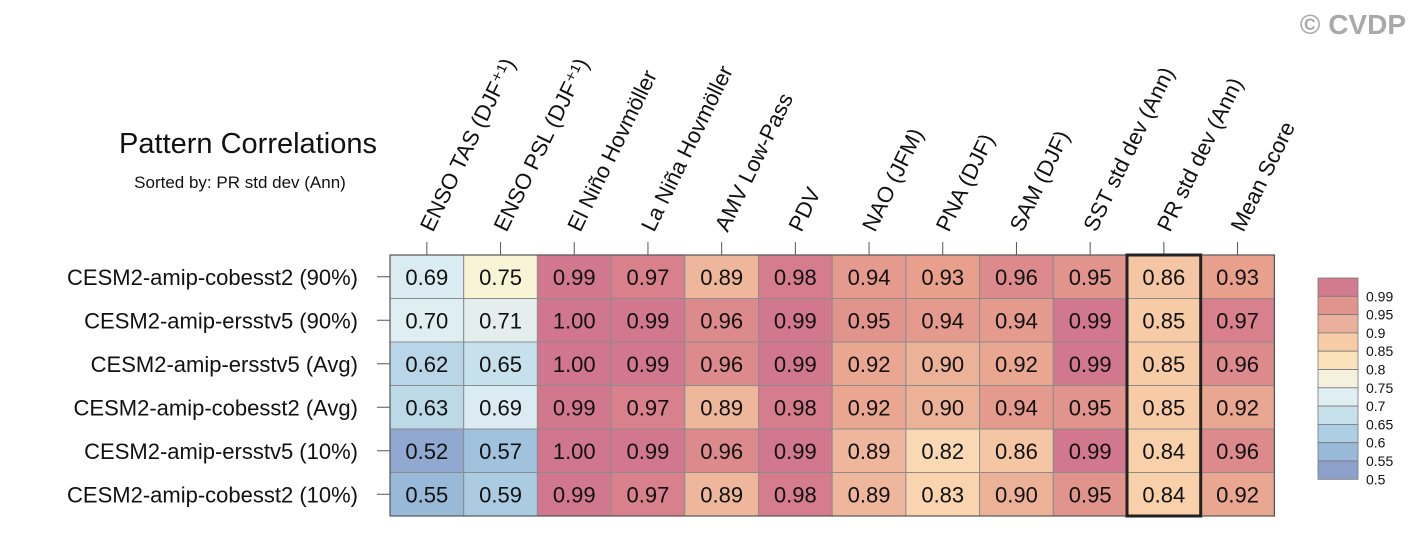 The width and height of the screenshot is (1421, 539). Describe the element at coordinates (574, 451) in the screenshot. I see `cell-value: 1.00` at that location.